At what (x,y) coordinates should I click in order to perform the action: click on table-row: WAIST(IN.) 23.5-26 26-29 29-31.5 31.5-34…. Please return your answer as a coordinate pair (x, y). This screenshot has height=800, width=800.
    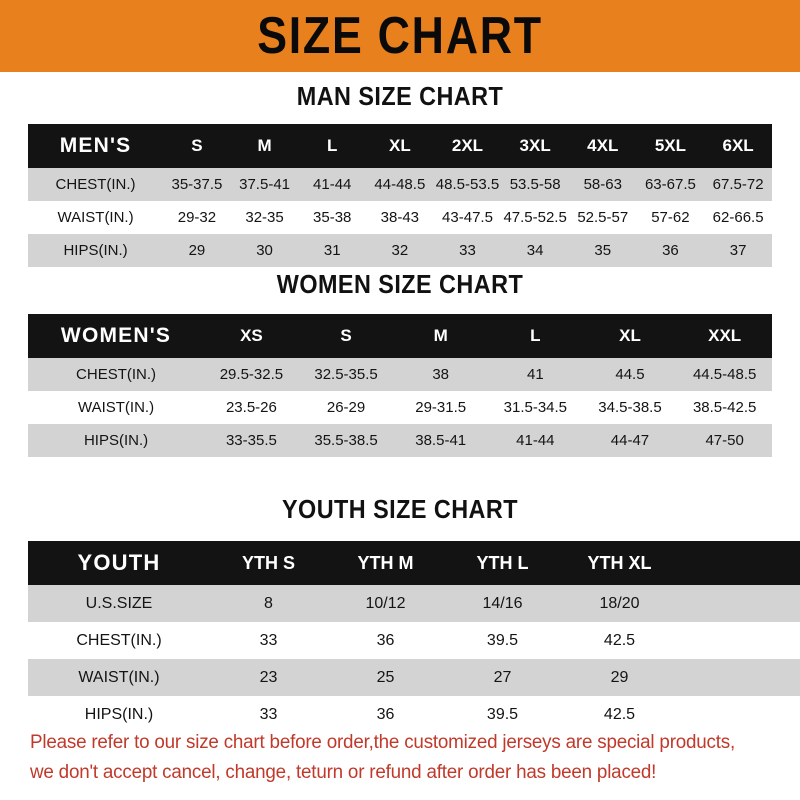
    Looking at the image, I should click on (400, 407).